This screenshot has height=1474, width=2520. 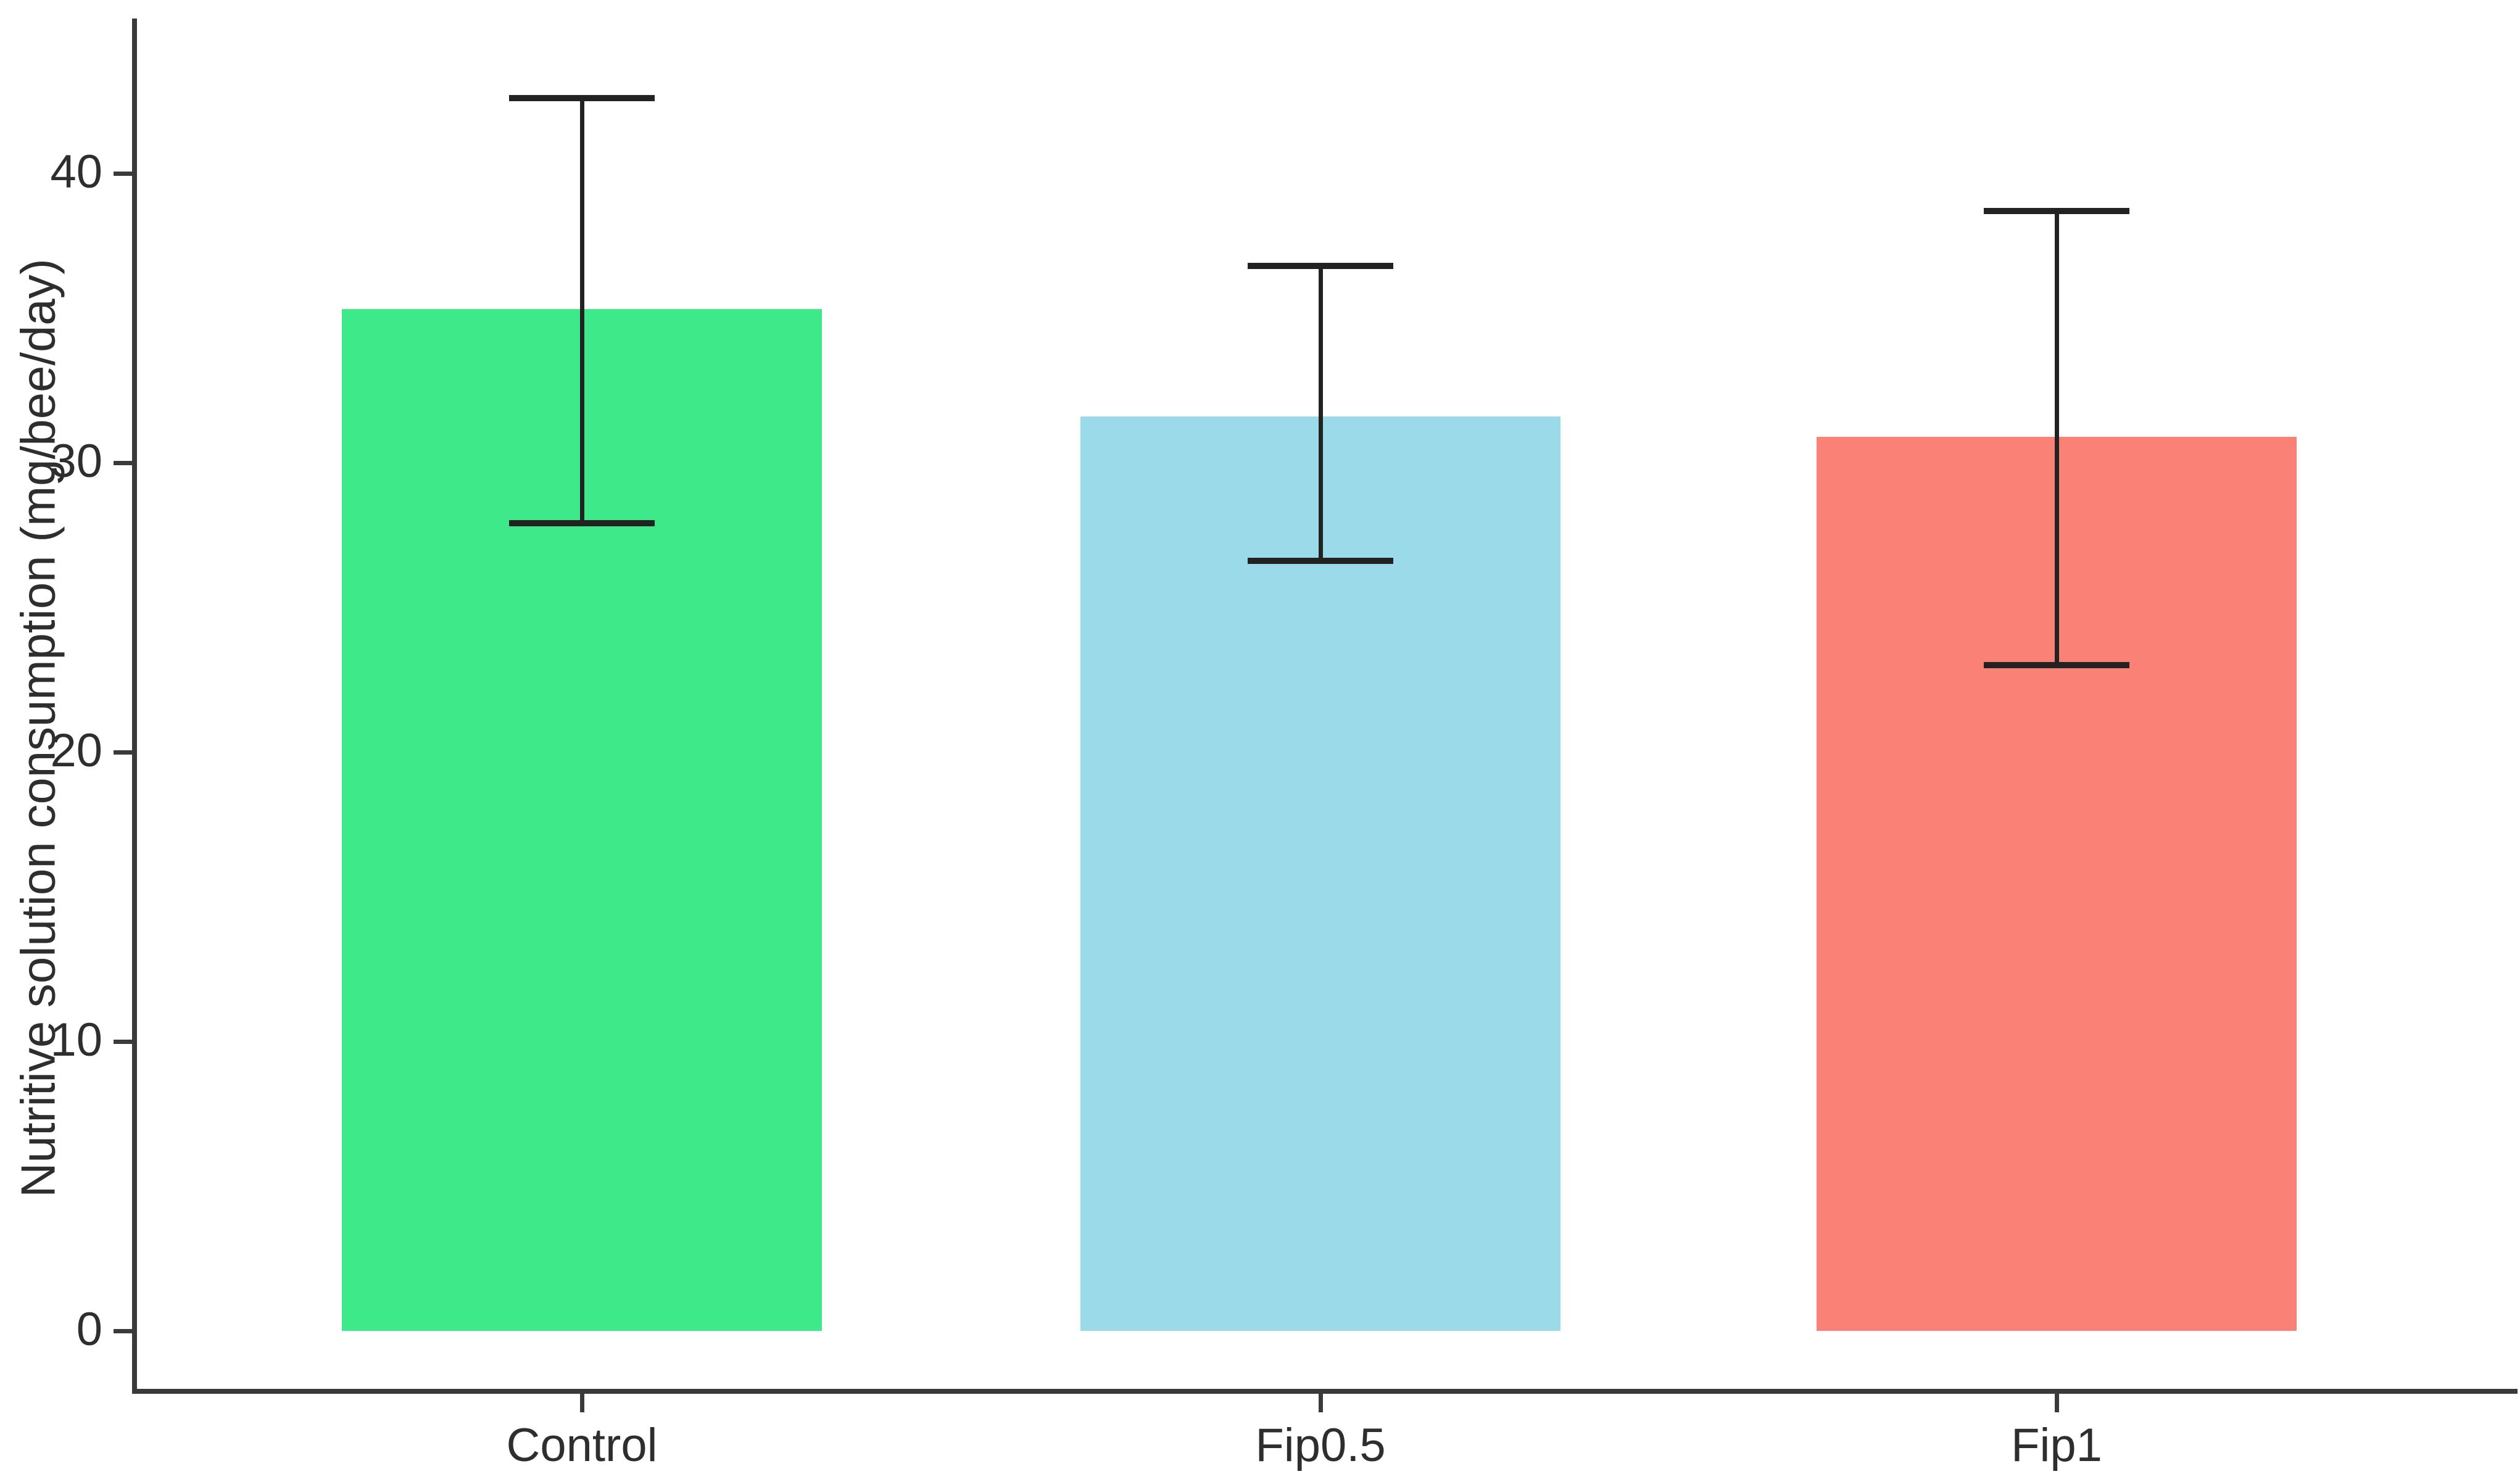 What do you see at coordinates (134, 706) in the screenshot?
I see `y-axis-line` at bounding box center [134, 706].